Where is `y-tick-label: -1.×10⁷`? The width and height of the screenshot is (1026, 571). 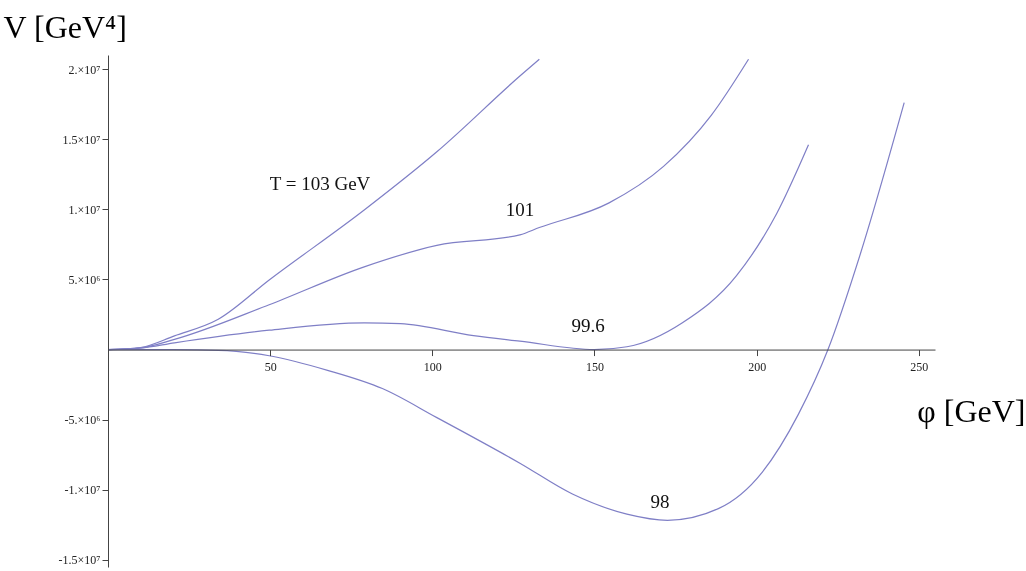
y-tick-label: -1.×10⁷ is located at coordinates (82, 490).